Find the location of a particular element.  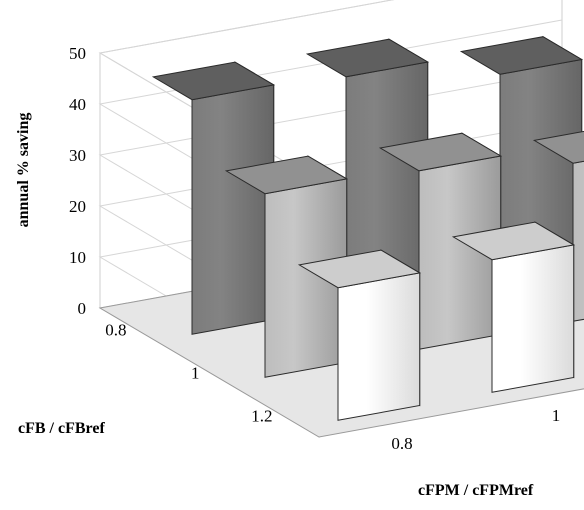

x-tick-label: 1 is located at coordinates (556, 415).